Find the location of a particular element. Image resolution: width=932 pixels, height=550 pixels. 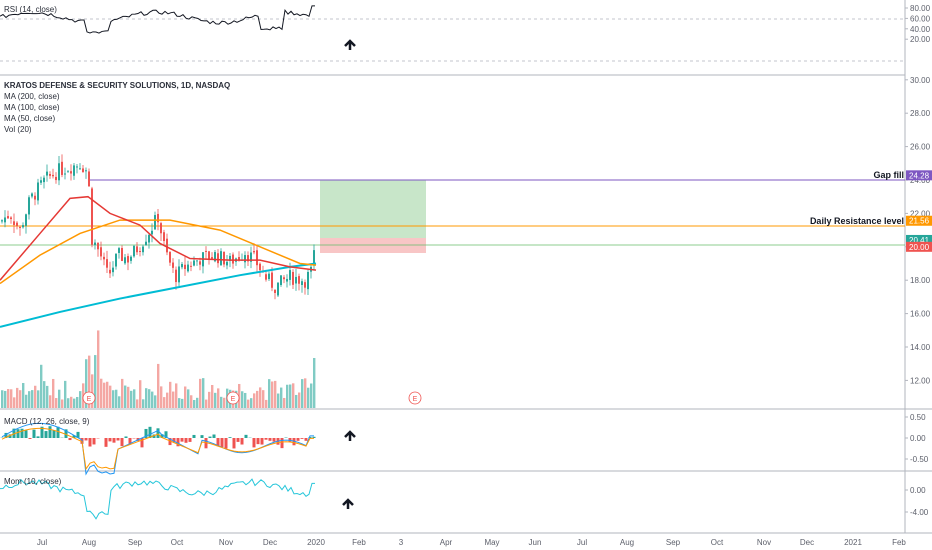

svg-text: E is located at coordinates (233, 399).